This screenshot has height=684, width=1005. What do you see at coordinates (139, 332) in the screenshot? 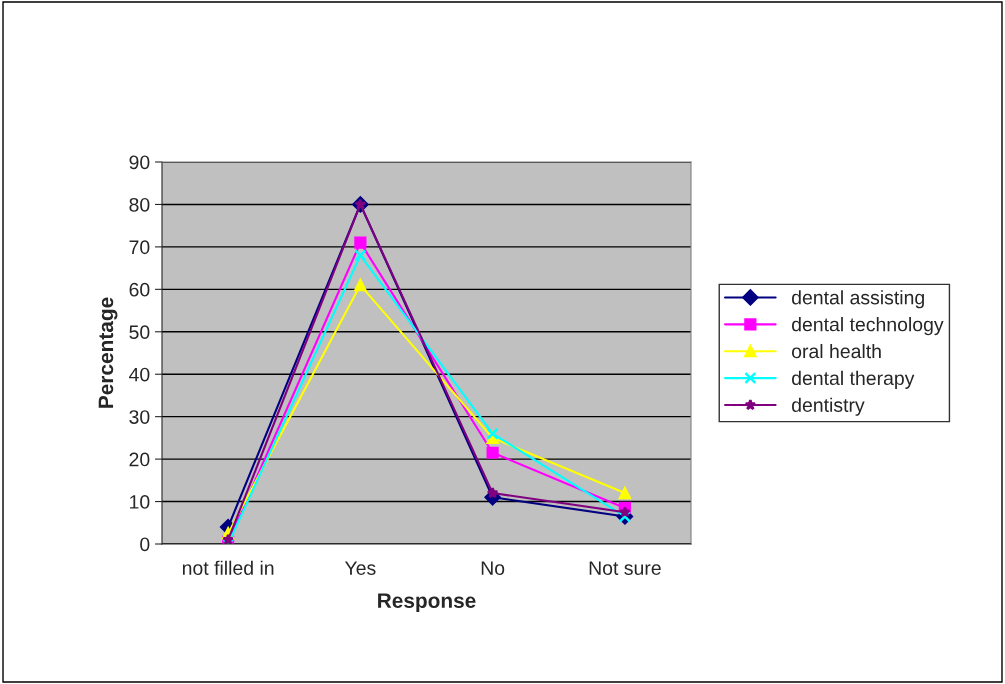
I see `y-tick-label: 50` at bounding box center [139, 332].